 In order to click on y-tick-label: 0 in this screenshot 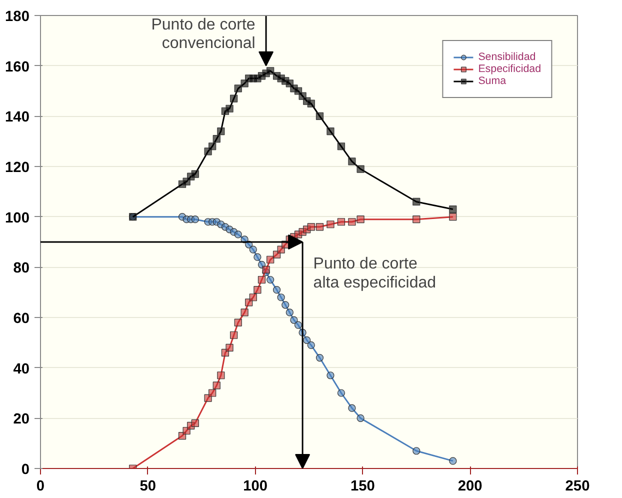, I will do `click(25, 470)`.